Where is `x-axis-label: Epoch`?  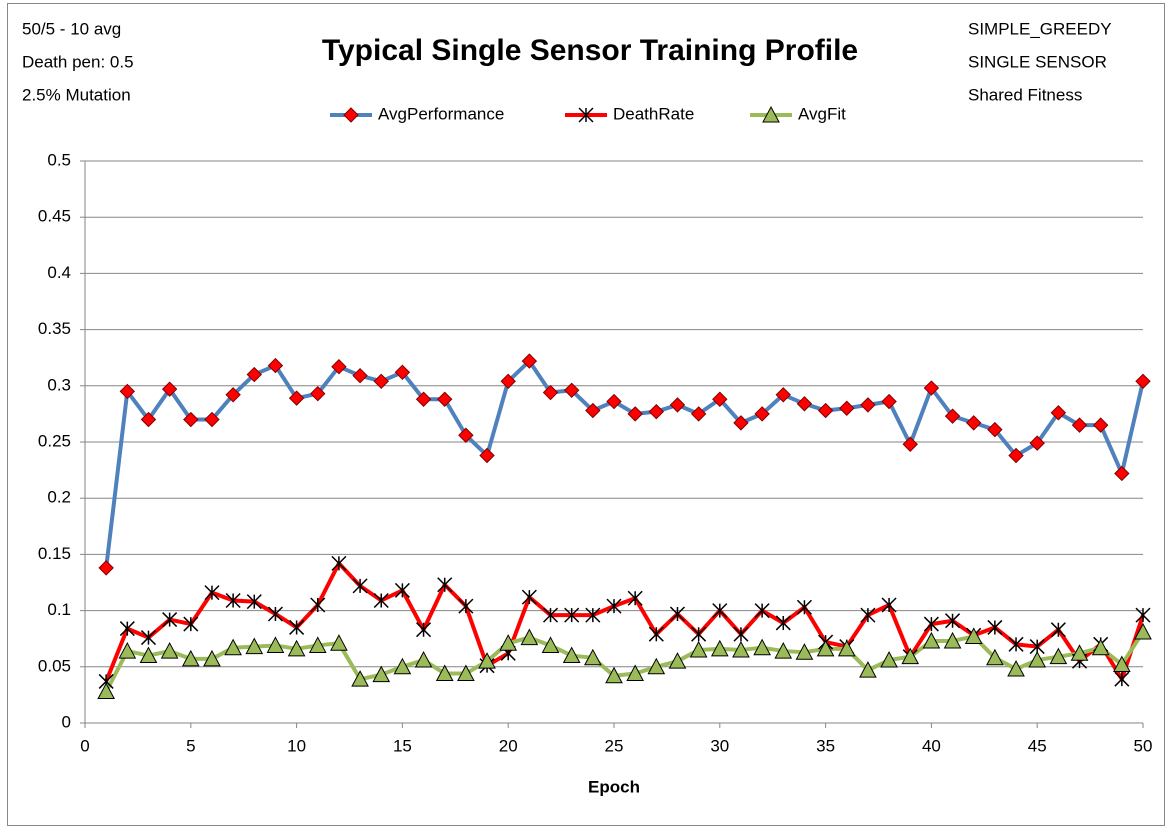
x-axis-label: Epoch is located at coordinates (614, 786).